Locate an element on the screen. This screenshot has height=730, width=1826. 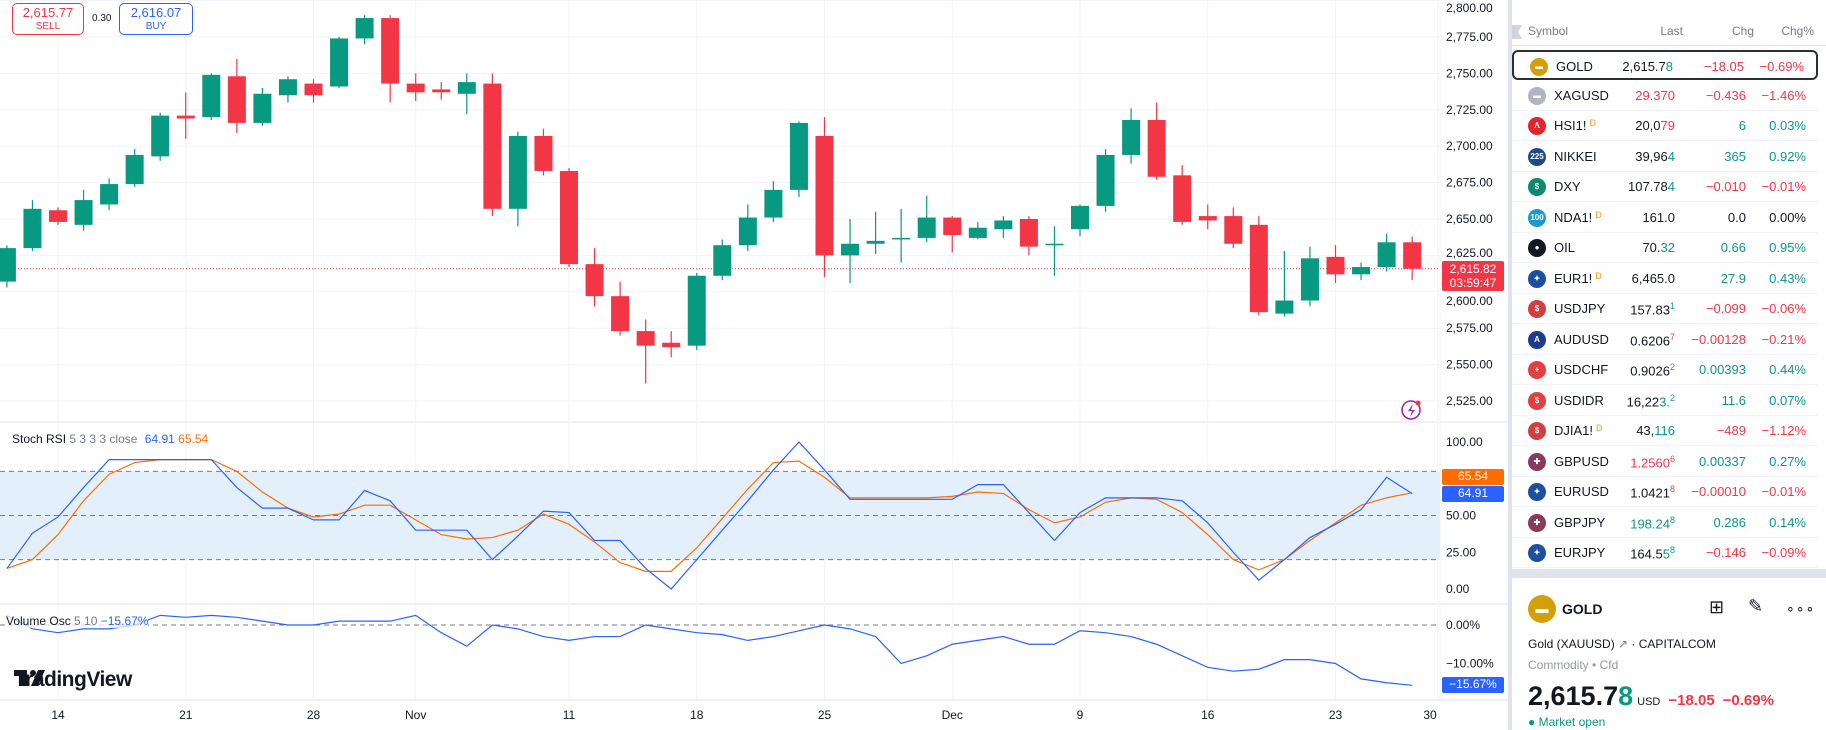
watchlist-row-xagusd: ▬ XAGUSD 29.370 −0.436 −1.46% is located at coordinates (1665, 96).